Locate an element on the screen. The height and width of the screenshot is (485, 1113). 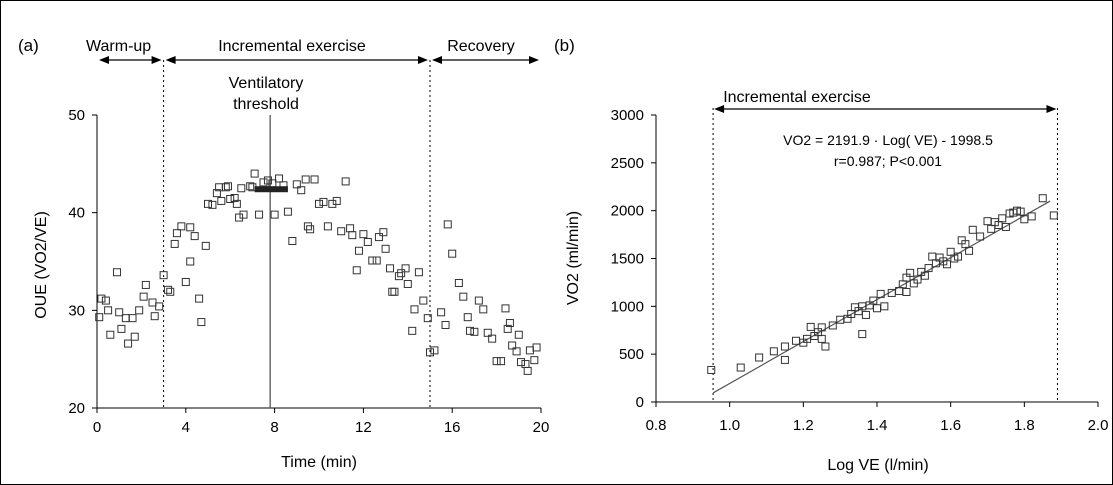
y-tick-label-b: 500 is located at coordinates (631, 354).